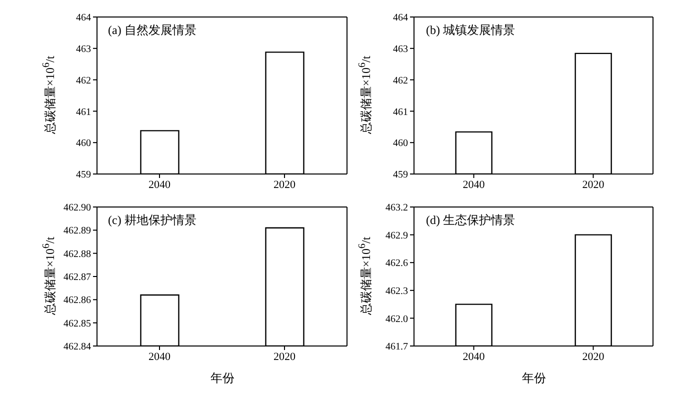  Describe the element at coordinates (77, 231) in the screenshot. I see `y-tick-label: 462.89` at that location.